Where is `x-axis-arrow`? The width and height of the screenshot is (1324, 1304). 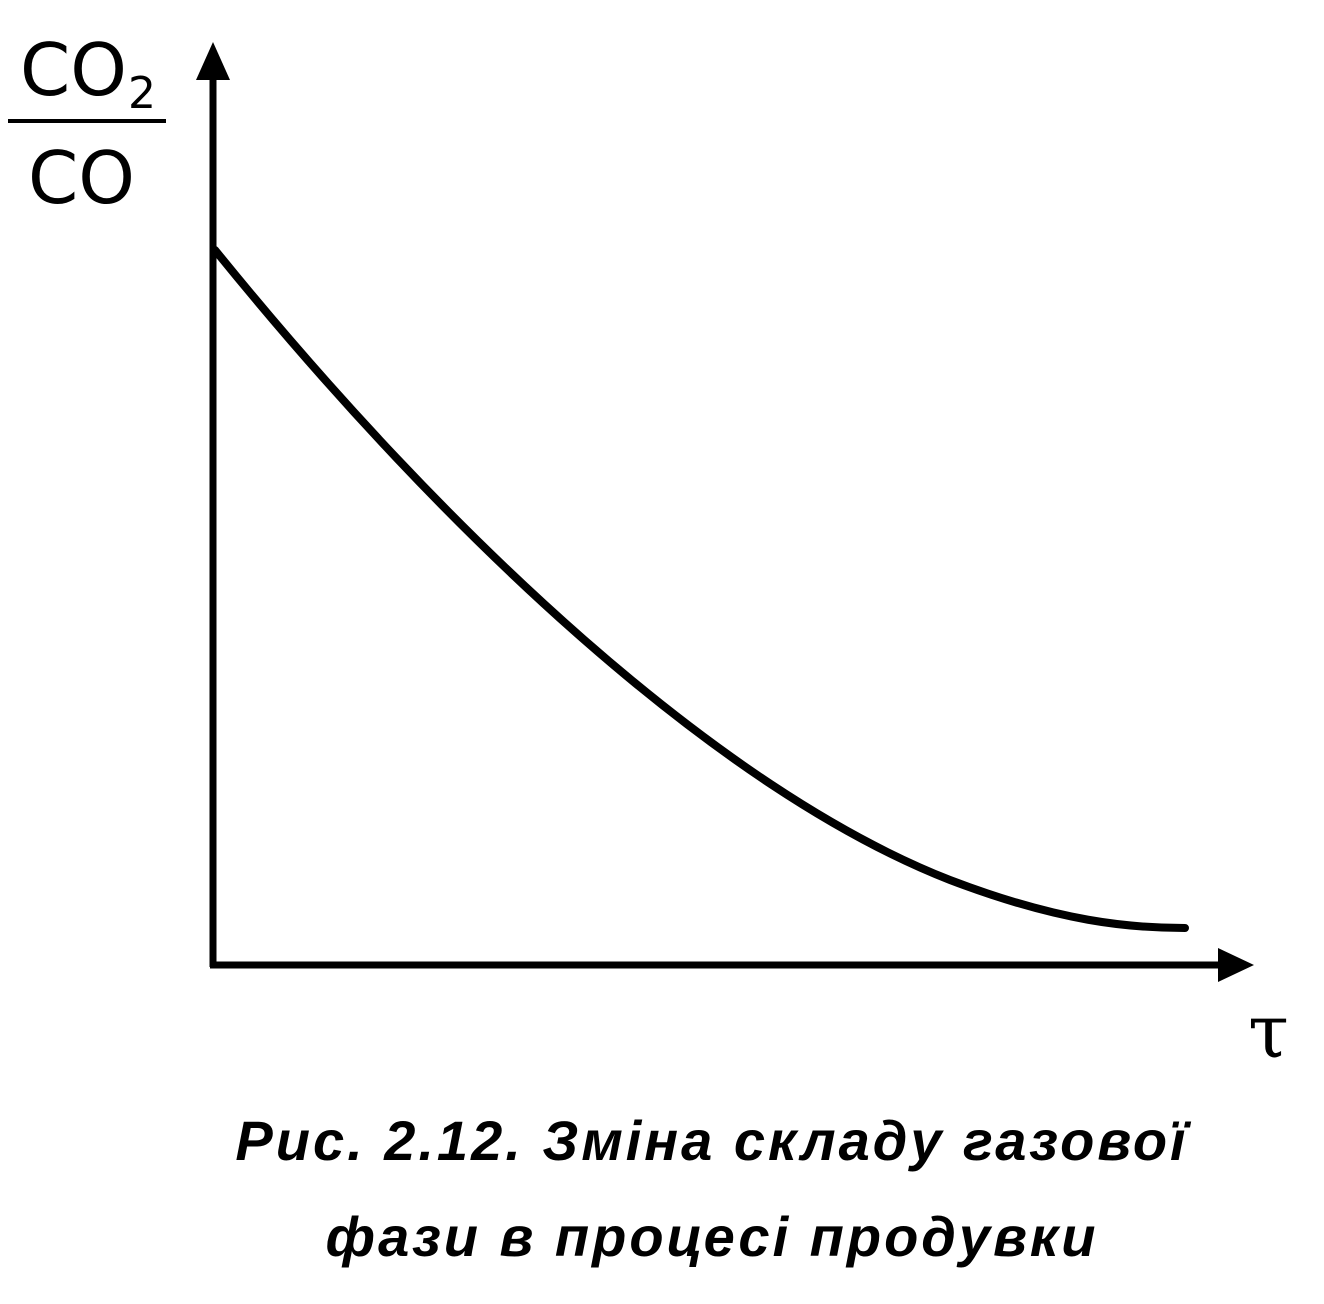
x-axis-arrow is located at coordinates (1236, 965).